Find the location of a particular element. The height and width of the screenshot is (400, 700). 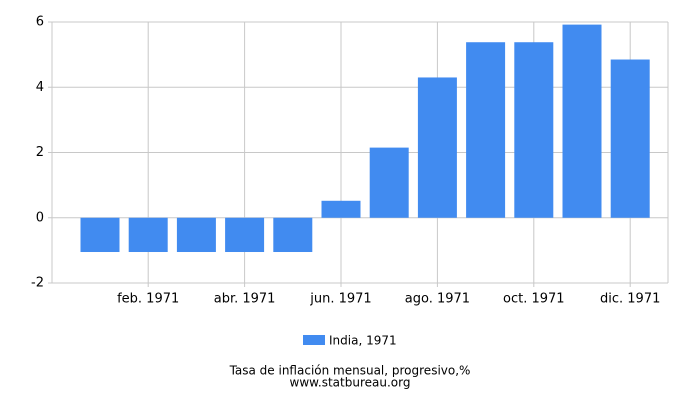

y-tick-label: 6 is located at coordinates (40, 22).